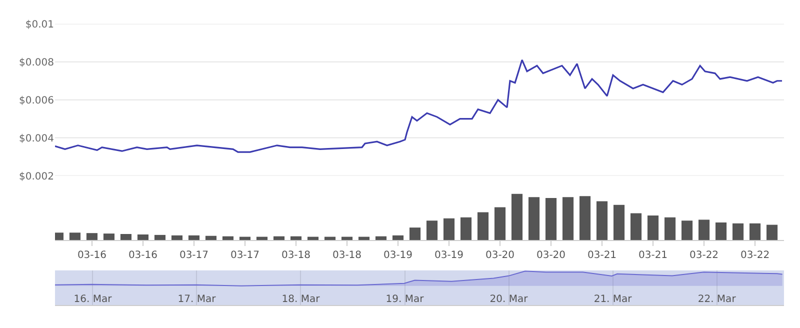 The image size is (800, 328). What do you see at coordinates (509, 300) in the screenshot?
I see `x-tick-label: 20. Mar` at bounding box center [509, 300].